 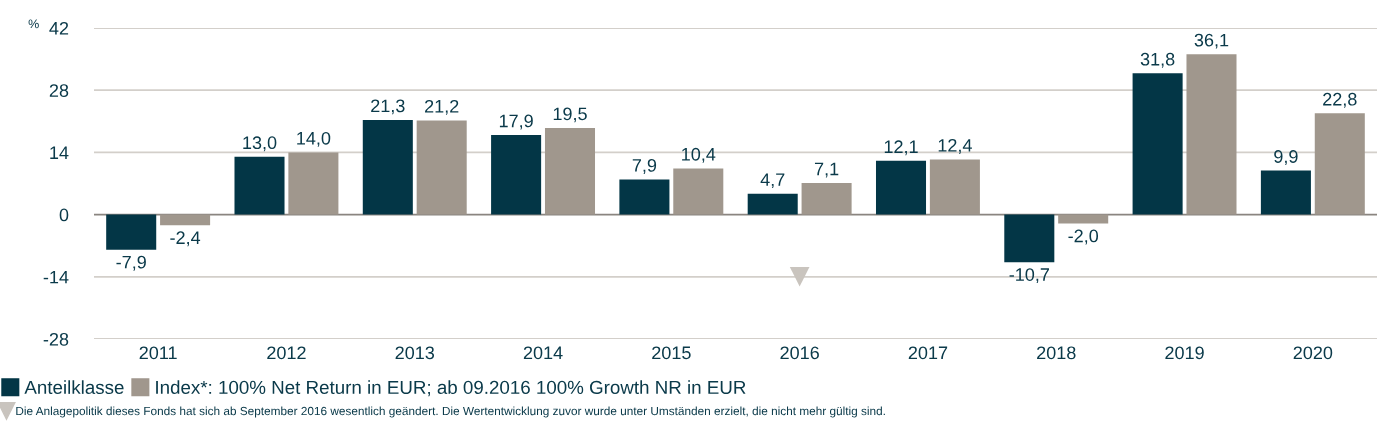 What do you see at coordinates (1157, 60) in the screenshot?
I see `data-label: 31,8` at bounding box center [1157, 60].